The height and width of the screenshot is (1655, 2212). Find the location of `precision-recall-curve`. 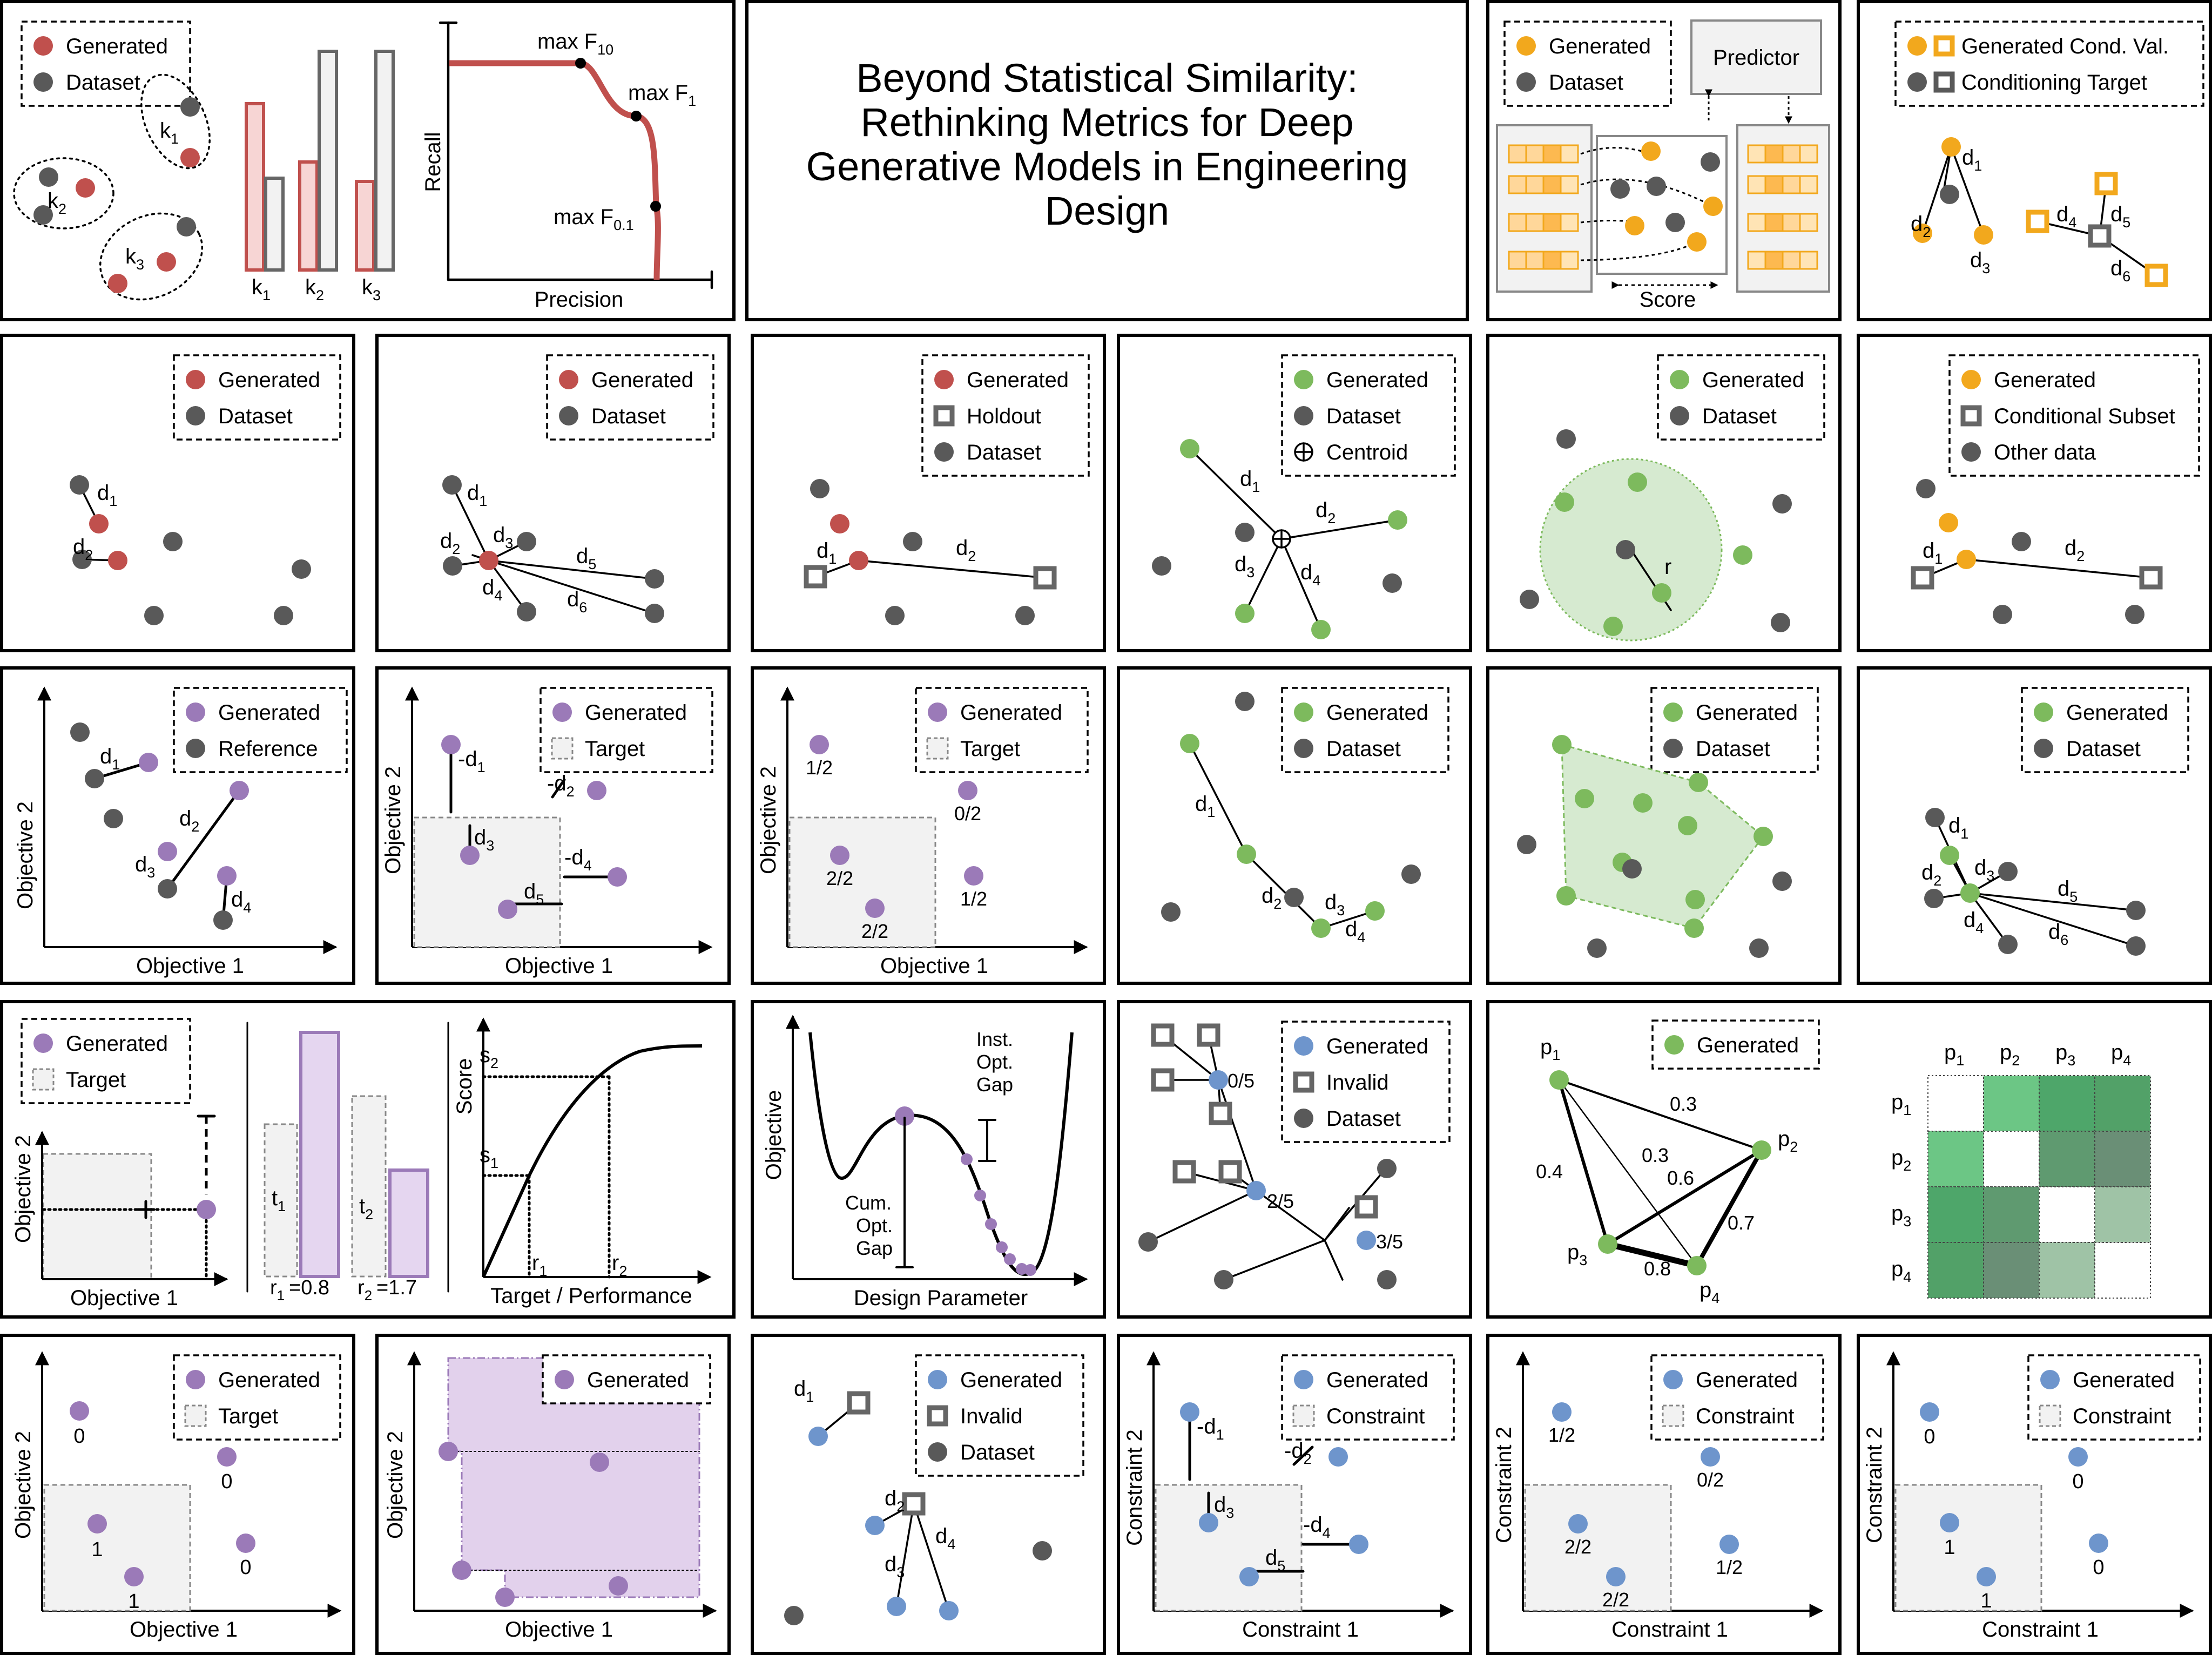

precision-recall-curve is located at coordinates (555, 170).